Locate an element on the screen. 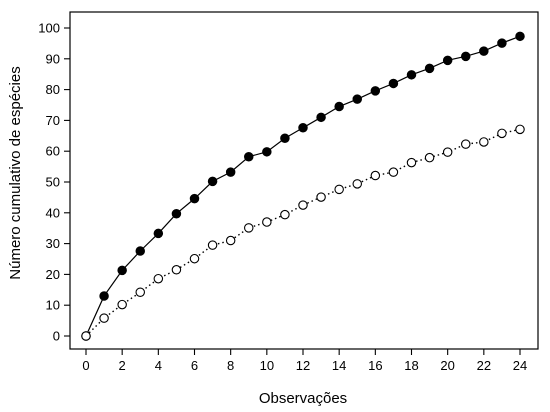 This screenshot has height=412, width=550. x-tick-label: 0 is located at coordinates (85, 365).